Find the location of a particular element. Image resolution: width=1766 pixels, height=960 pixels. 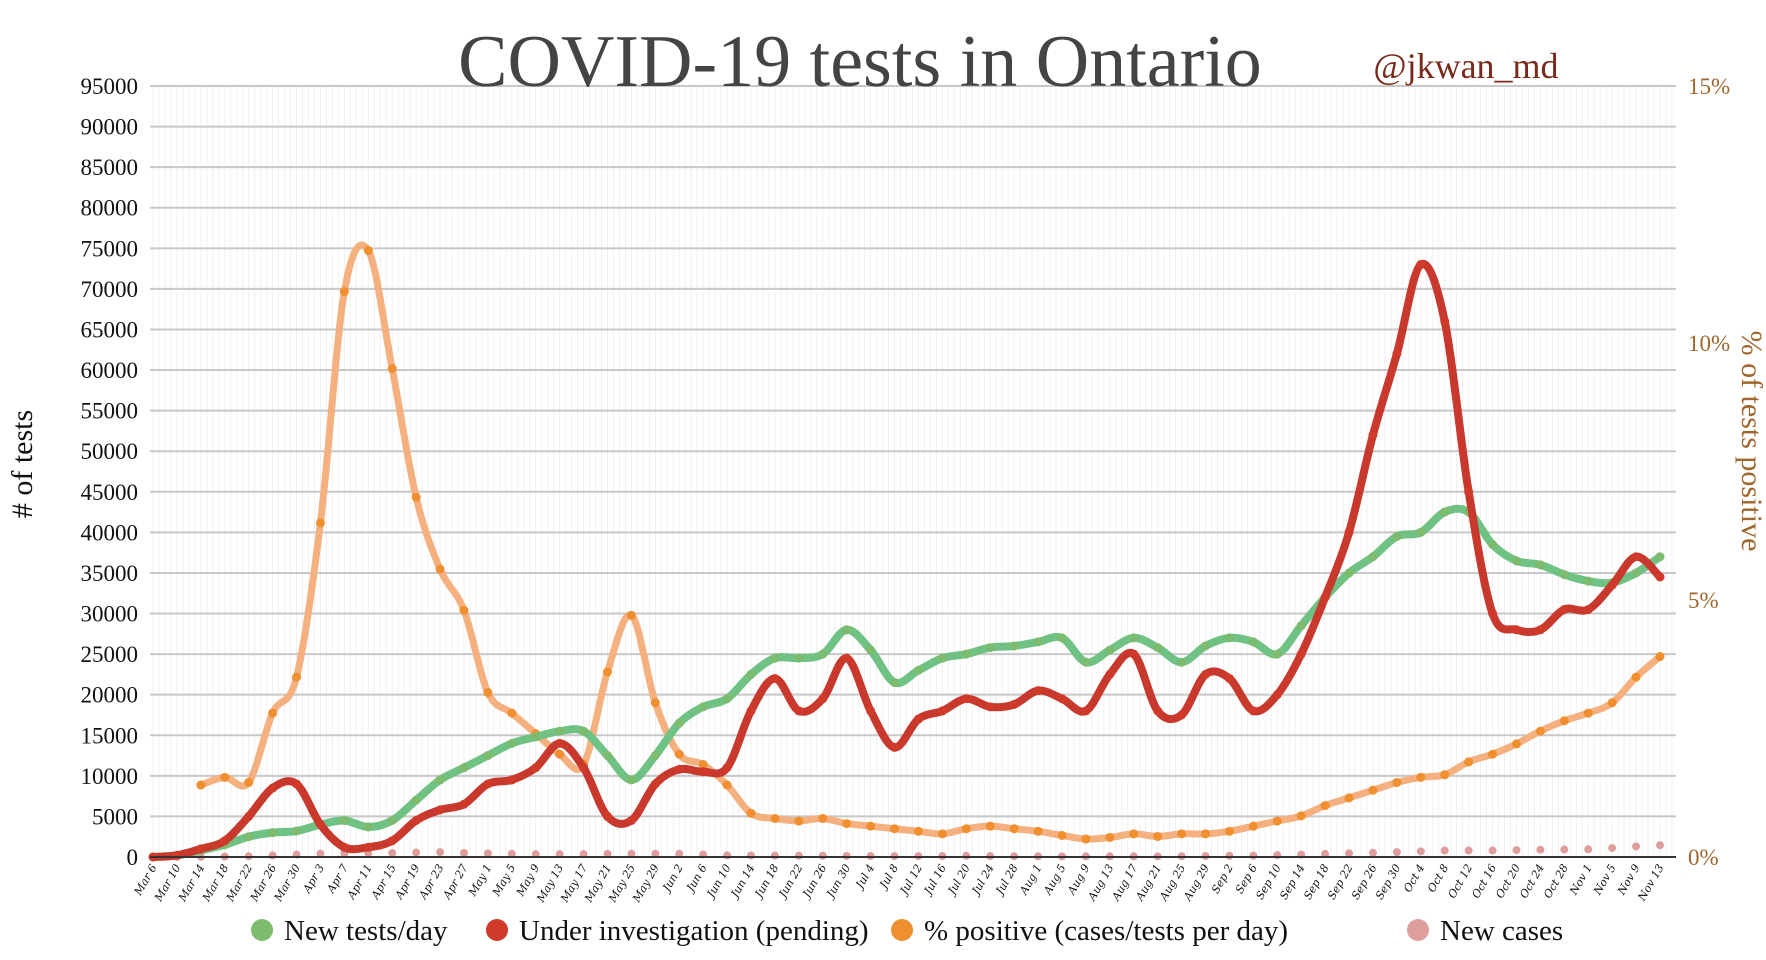

y-tick-label: 75000 is located at coordinates (110, 248).